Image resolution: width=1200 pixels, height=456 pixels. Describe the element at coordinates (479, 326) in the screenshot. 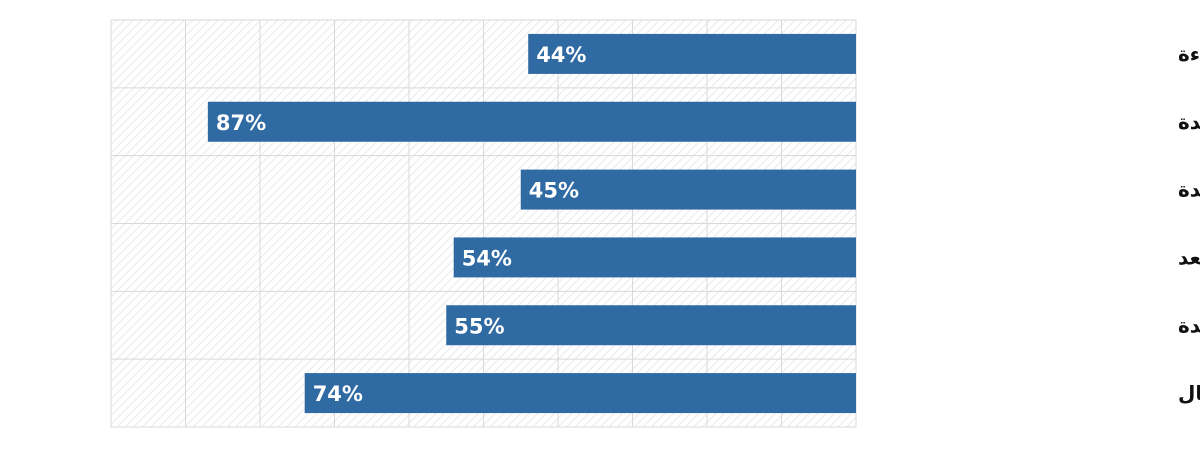

I see `bar-value-label: 55%` at that location.